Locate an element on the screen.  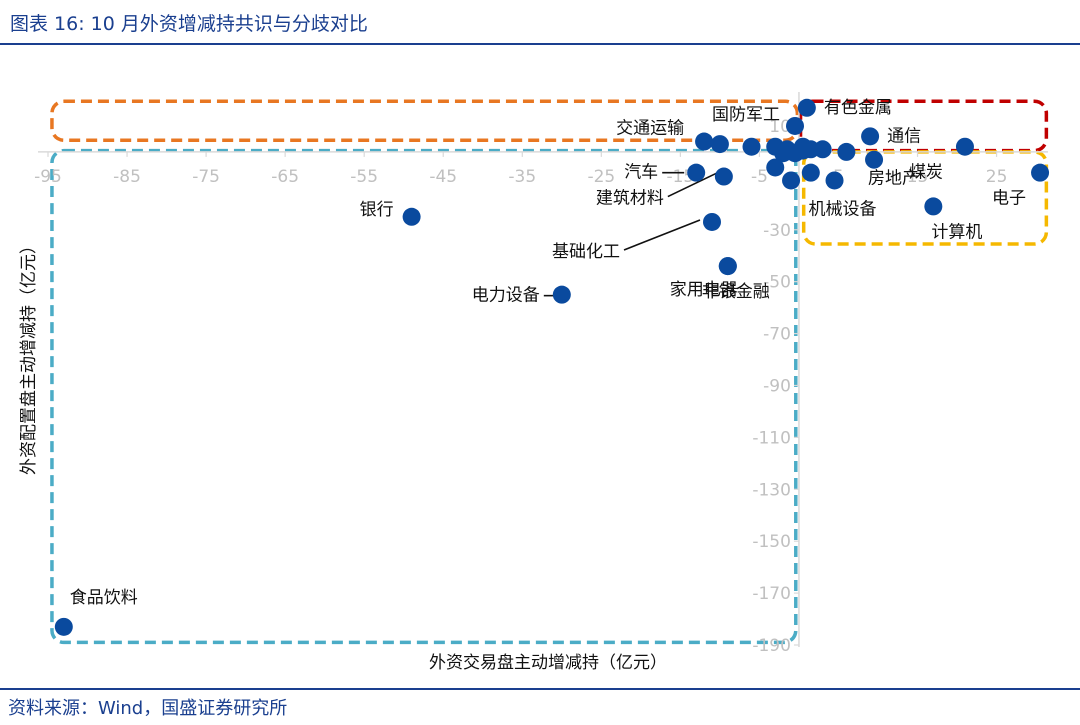
figure-header: 图表 16: 10 月外资增减持共识与分歧对比 is located at coordinates (540, 22).